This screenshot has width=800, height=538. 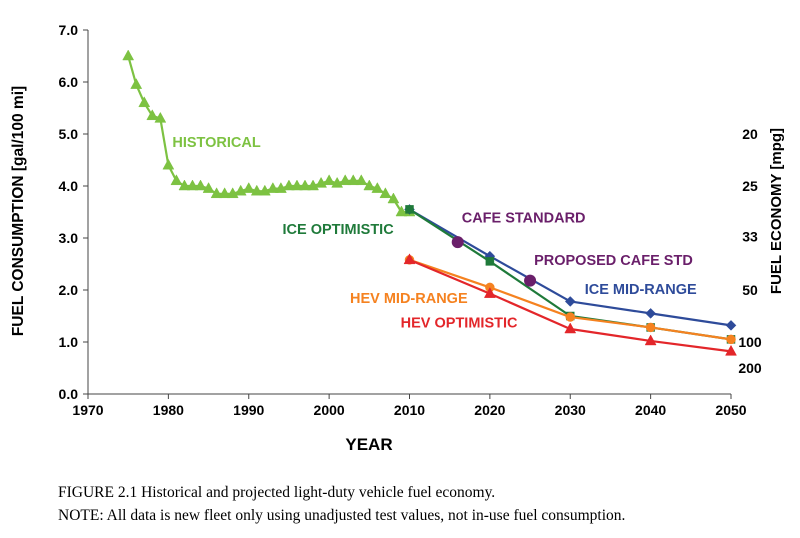 What do you see at coordinates (750, 236) in the screenshot?
I see `y2-tick-label: 33` at bounding box center [750, 236].